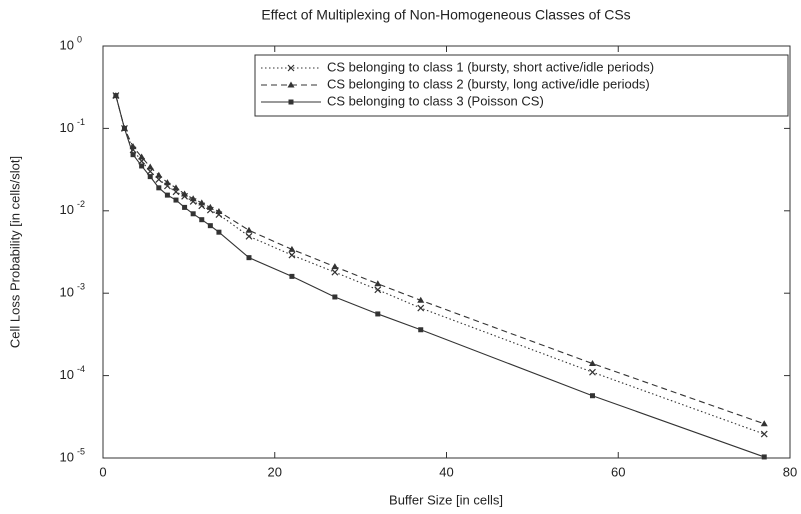 Image resolution: width=801 pixels, height=514 pixels. What do you see at coordinates (81, 369) in the screenshot?
I see `y-tick-sup: -4` at bounding box center [81, 369].